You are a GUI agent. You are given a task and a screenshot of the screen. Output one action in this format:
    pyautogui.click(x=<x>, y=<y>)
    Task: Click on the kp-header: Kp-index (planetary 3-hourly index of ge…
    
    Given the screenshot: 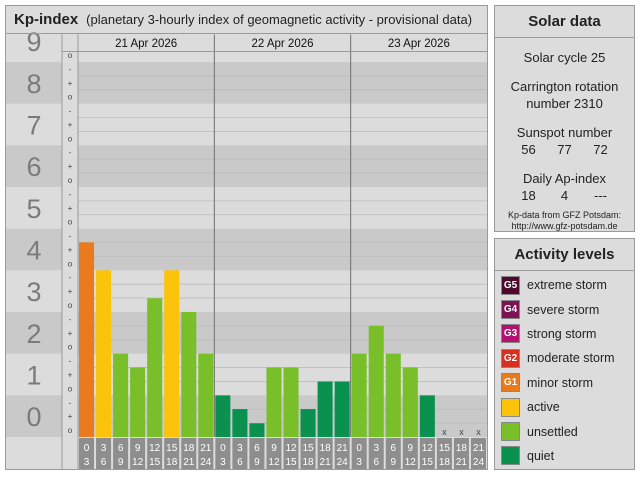 What is the action you would take?
    pyautogui.click(x=246, y=20)
    